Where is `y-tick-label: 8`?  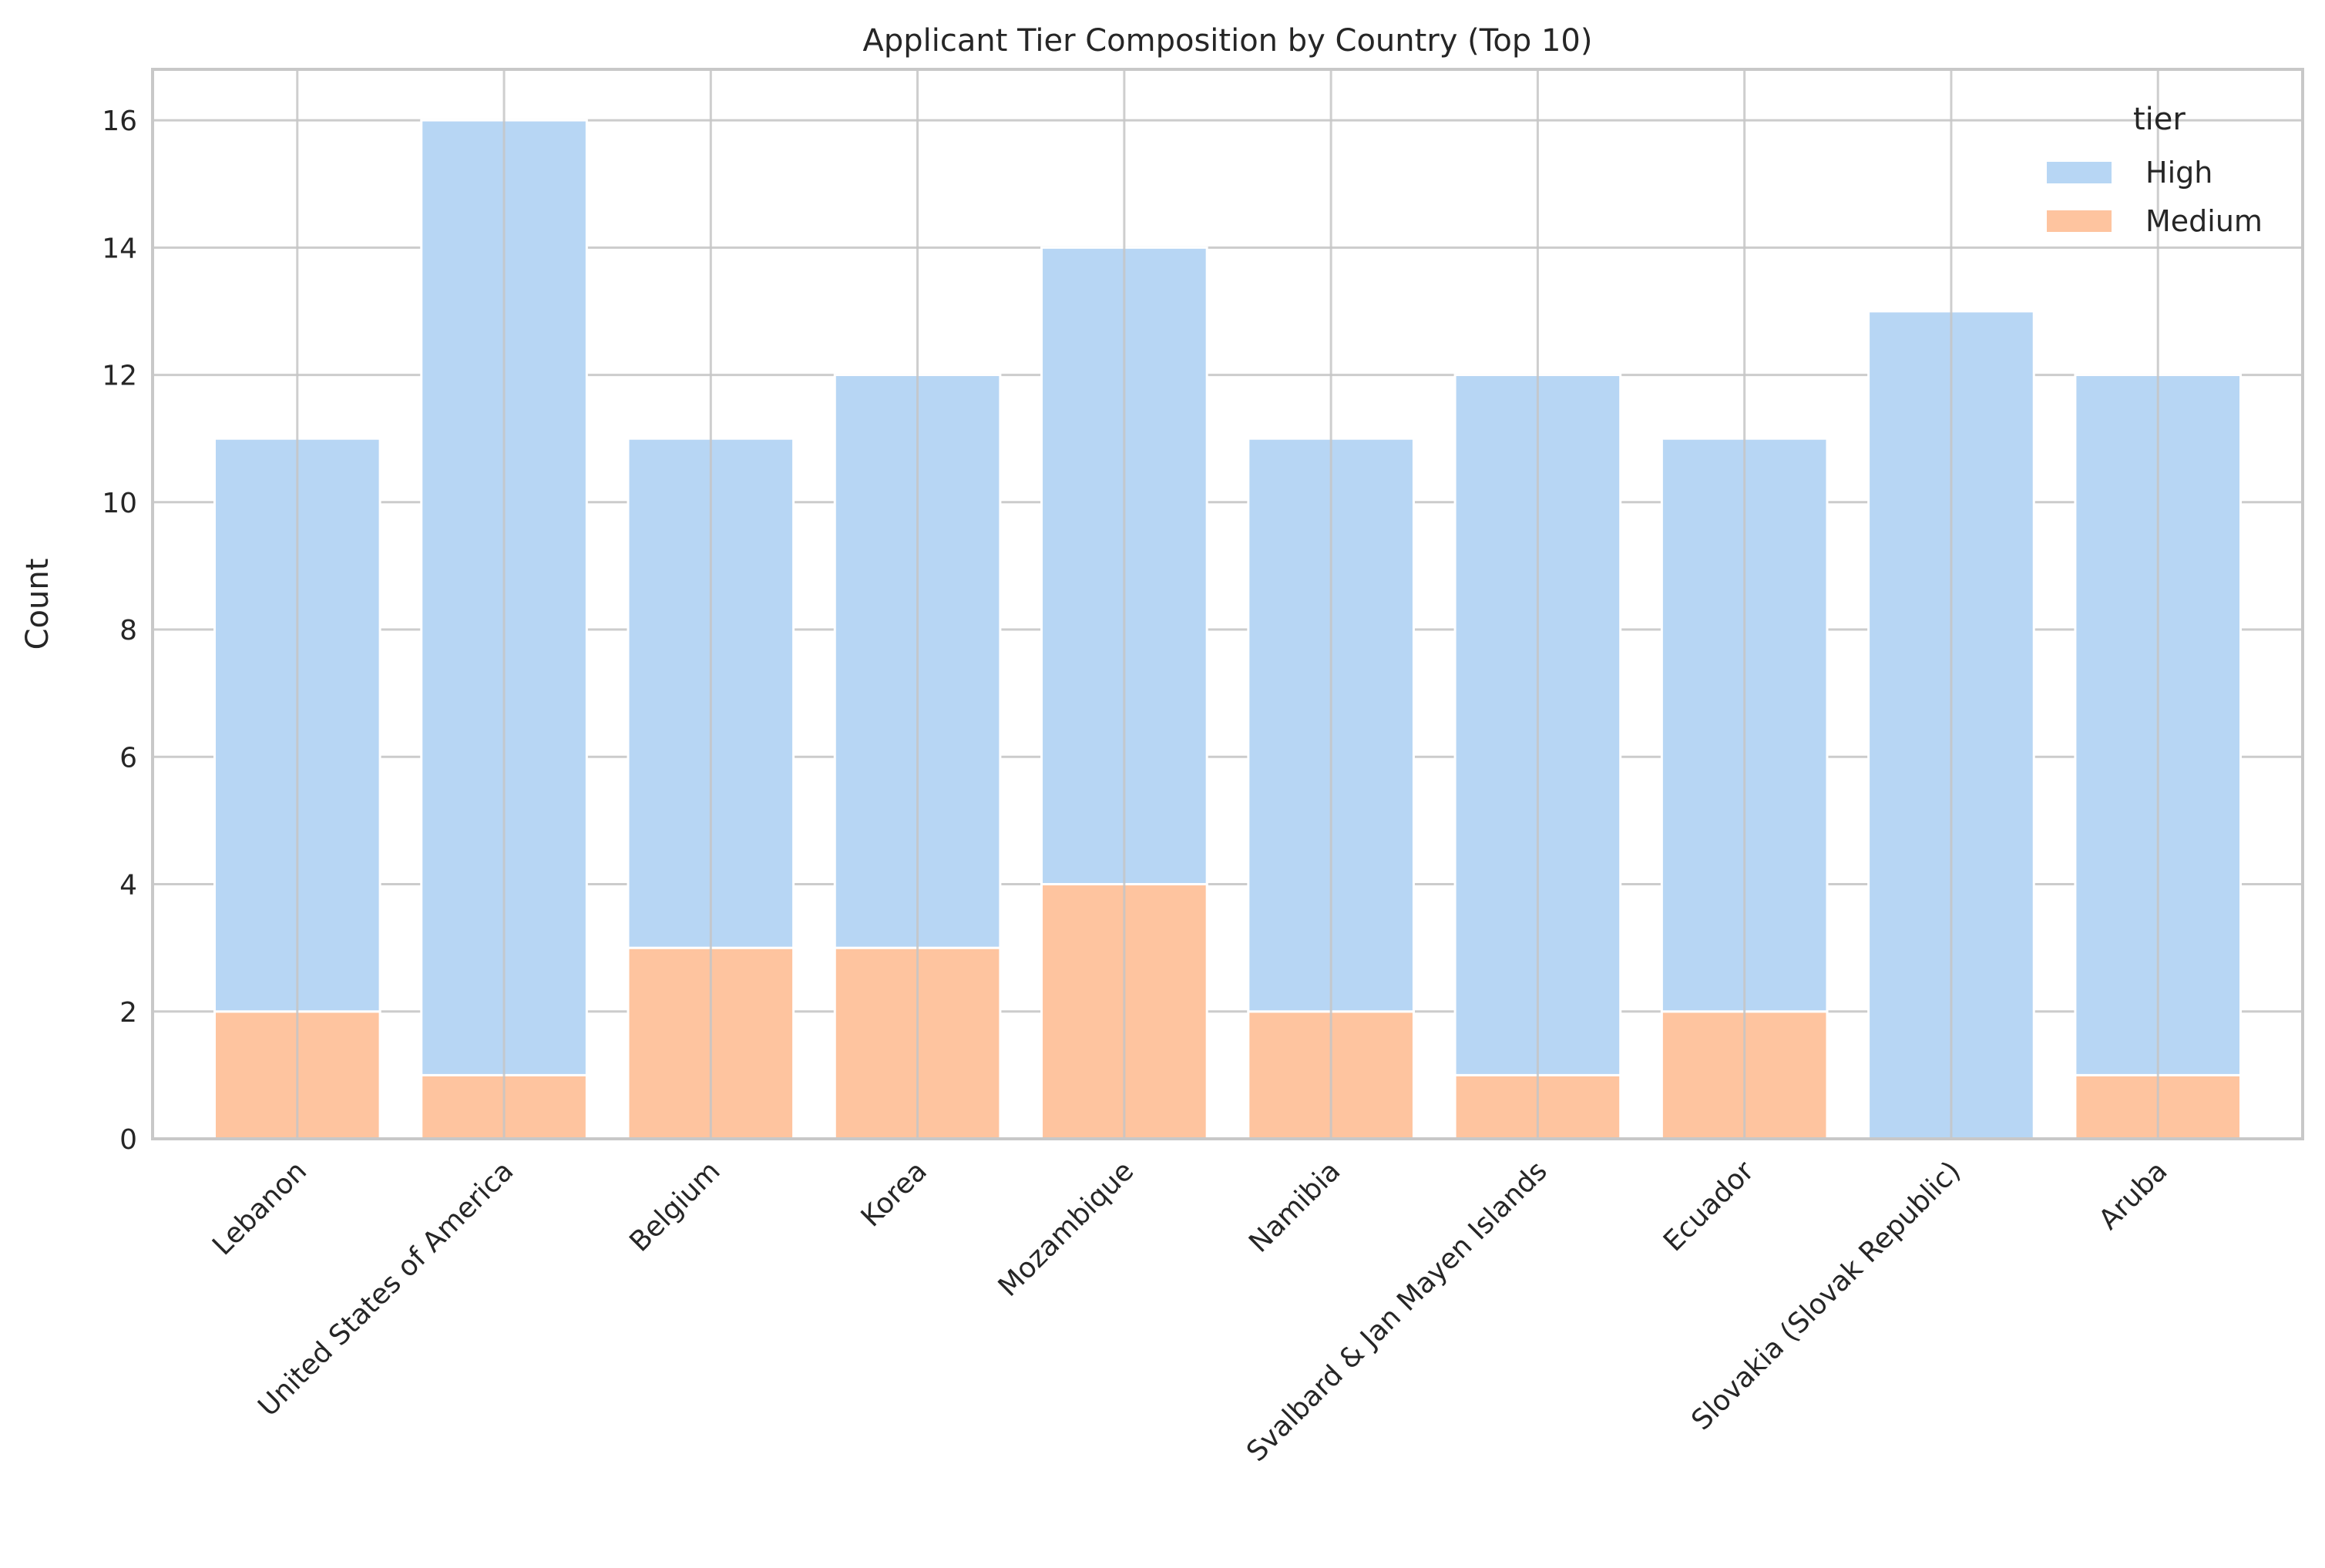
y-tick-label: 8 is located at coordinates (128, 630).